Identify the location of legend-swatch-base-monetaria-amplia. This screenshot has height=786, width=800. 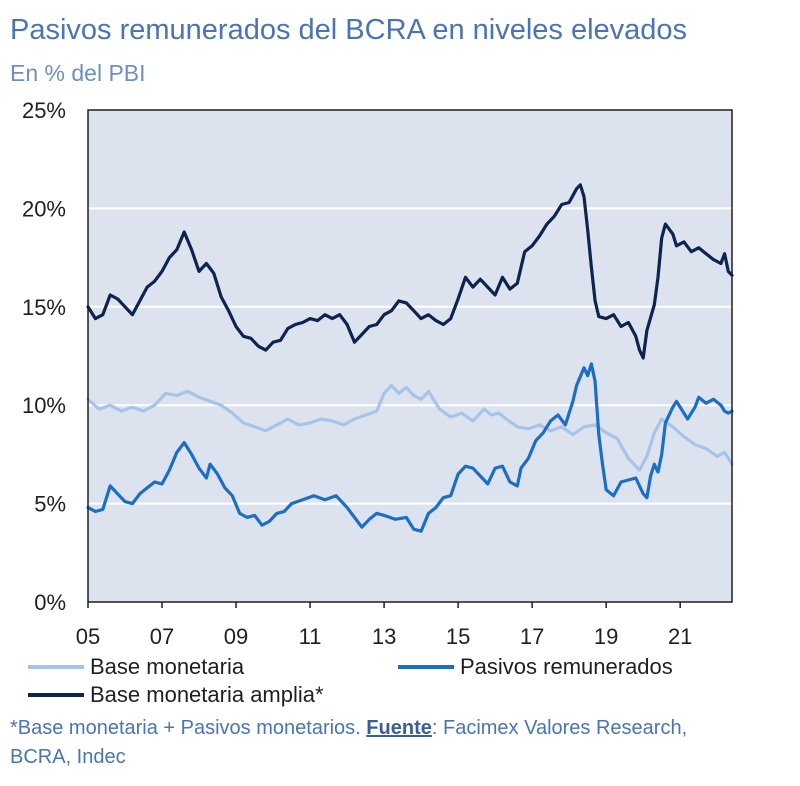
(56, 695).